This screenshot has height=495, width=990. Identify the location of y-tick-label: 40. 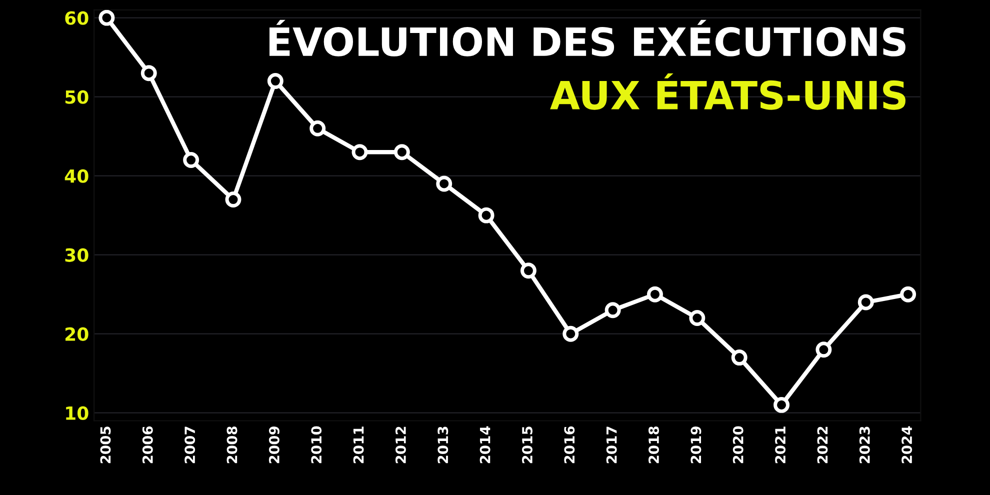
(76, 176).